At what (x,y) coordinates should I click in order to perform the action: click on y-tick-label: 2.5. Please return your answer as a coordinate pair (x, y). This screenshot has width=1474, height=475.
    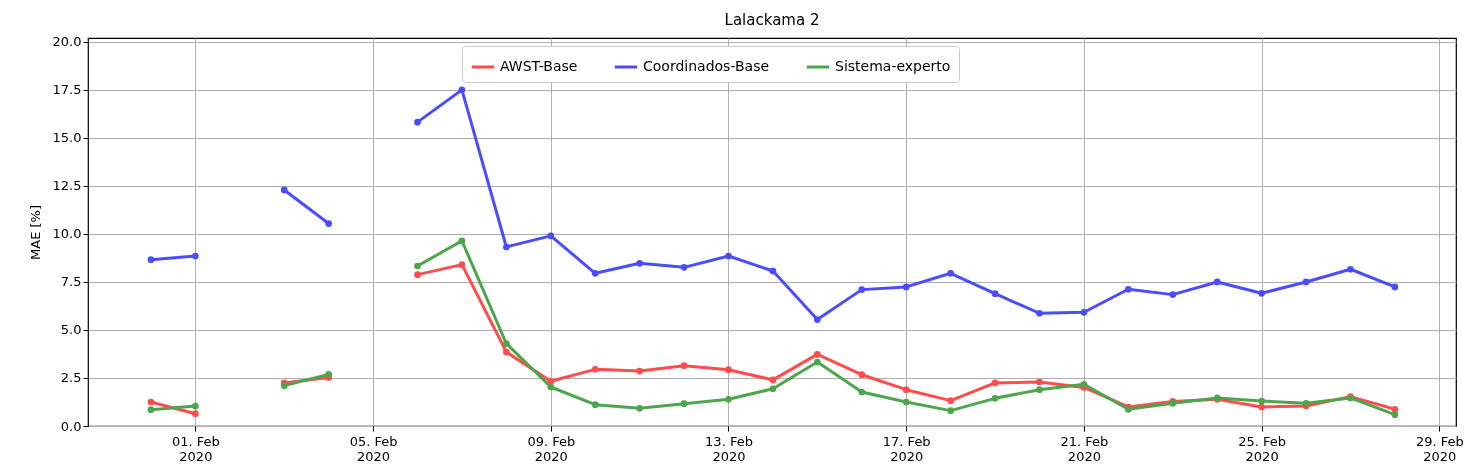
    Looking at the image, I should click on (71, 378).